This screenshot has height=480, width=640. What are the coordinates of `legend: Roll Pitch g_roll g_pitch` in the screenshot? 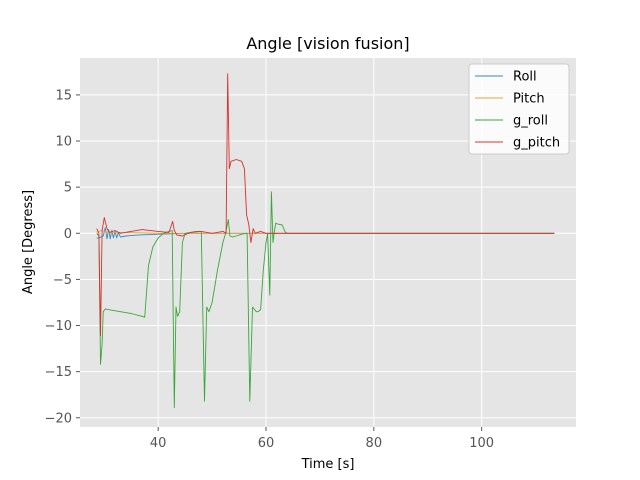 It's located at (519, 109).